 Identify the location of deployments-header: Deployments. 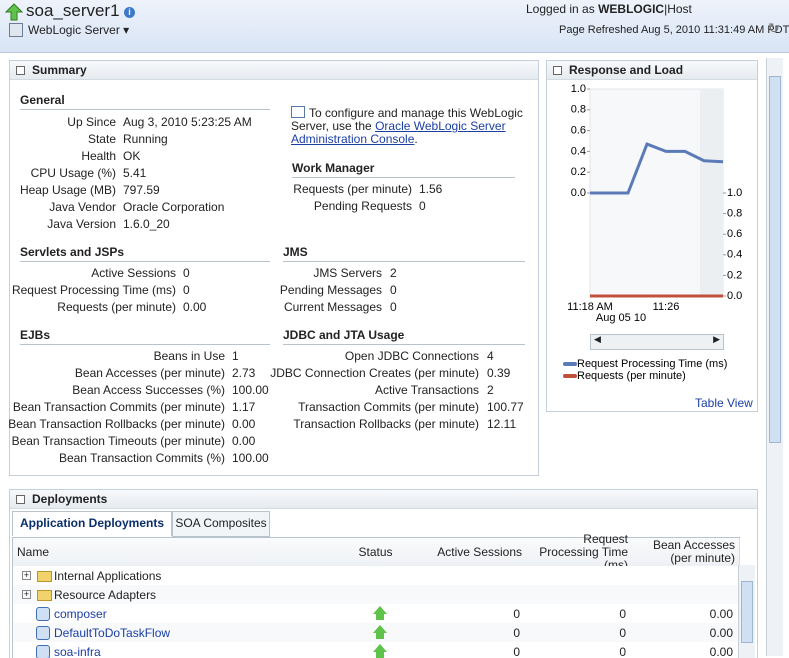
(383, 499).